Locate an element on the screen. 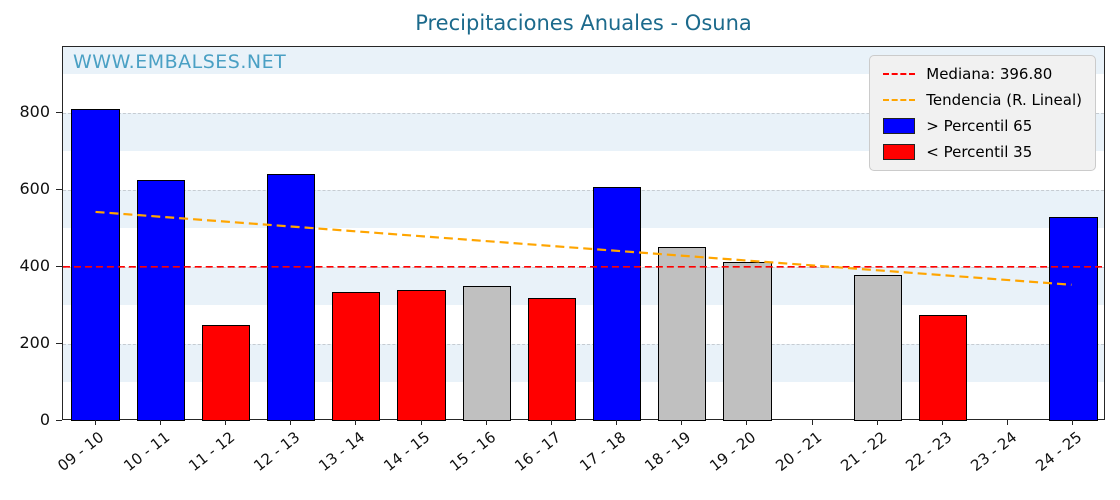 The height and width of the screenshot is (500, 1120). watermark: WWW.EMBALSES.NET is located at coordinates (180, 62).